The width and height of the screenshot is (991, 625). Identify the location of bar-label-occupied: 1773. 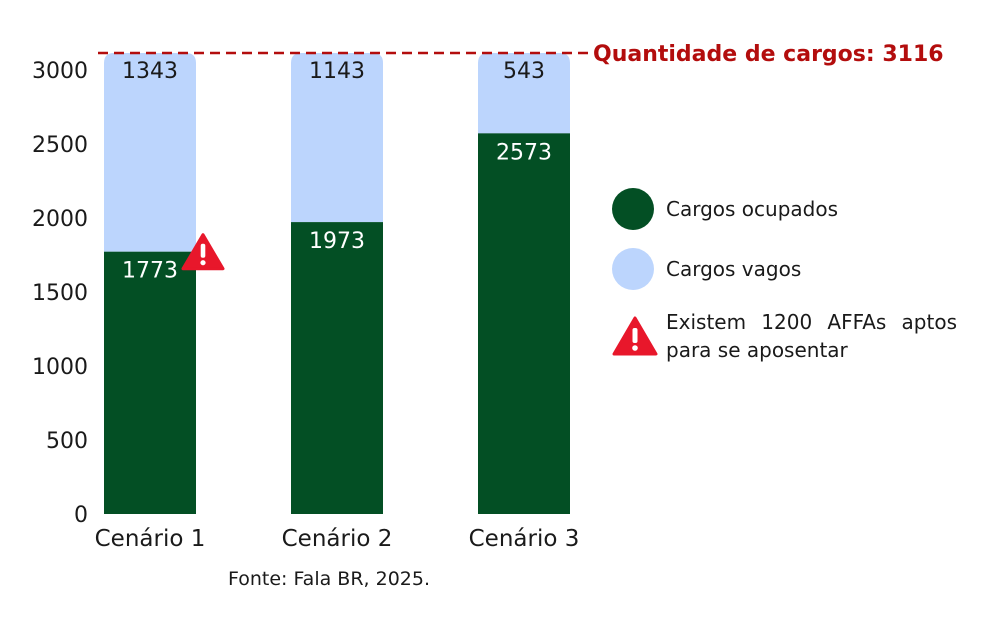
(150, 271).